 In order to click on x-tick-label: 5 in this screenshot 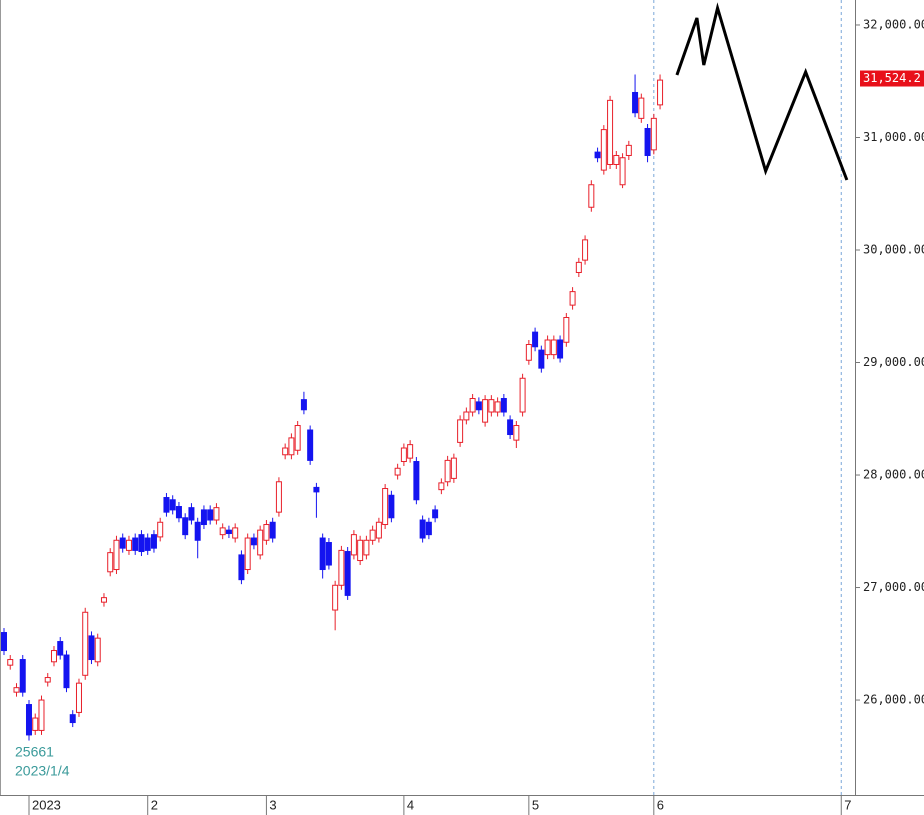, I will do `click(535, 804)`.